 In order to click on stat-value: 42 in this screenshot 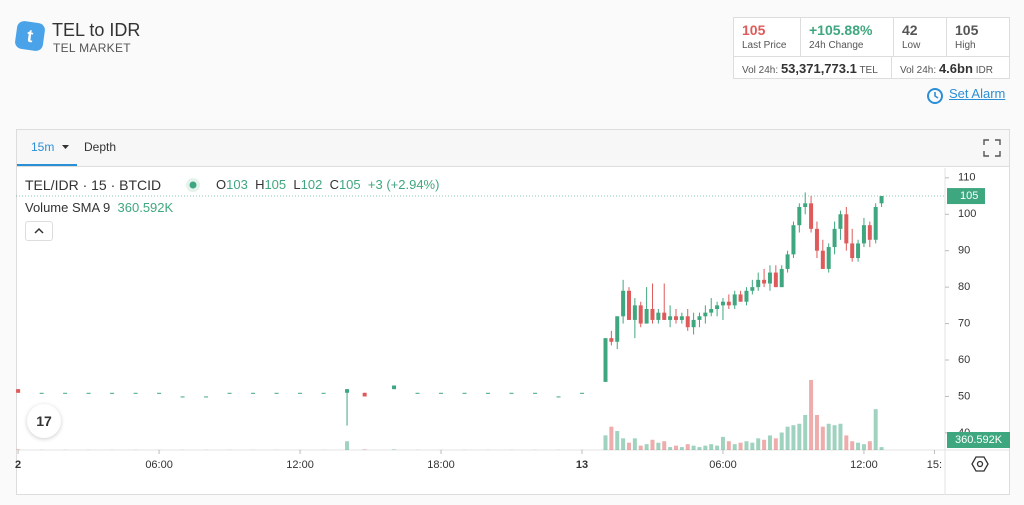, I will do `click(910, 30)`.